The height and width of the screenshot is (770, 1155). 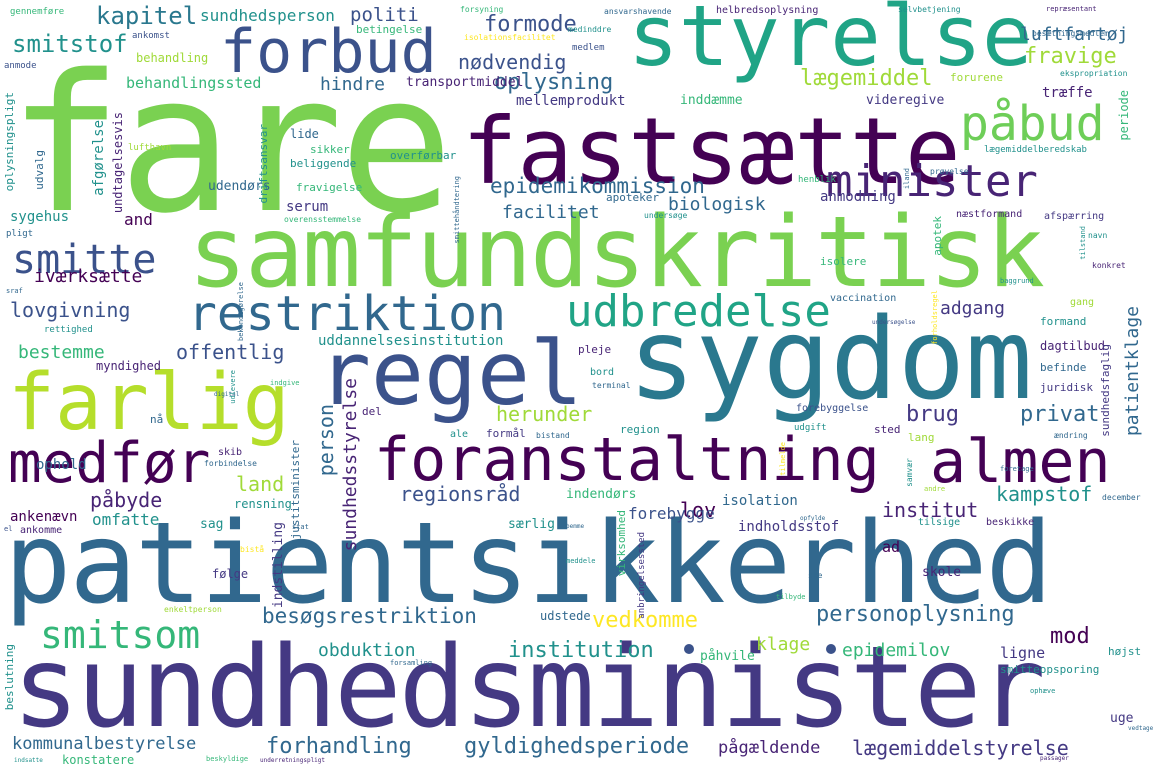 I want to click on word-gennemfore: gennemføre, so click(x=37, y=12).